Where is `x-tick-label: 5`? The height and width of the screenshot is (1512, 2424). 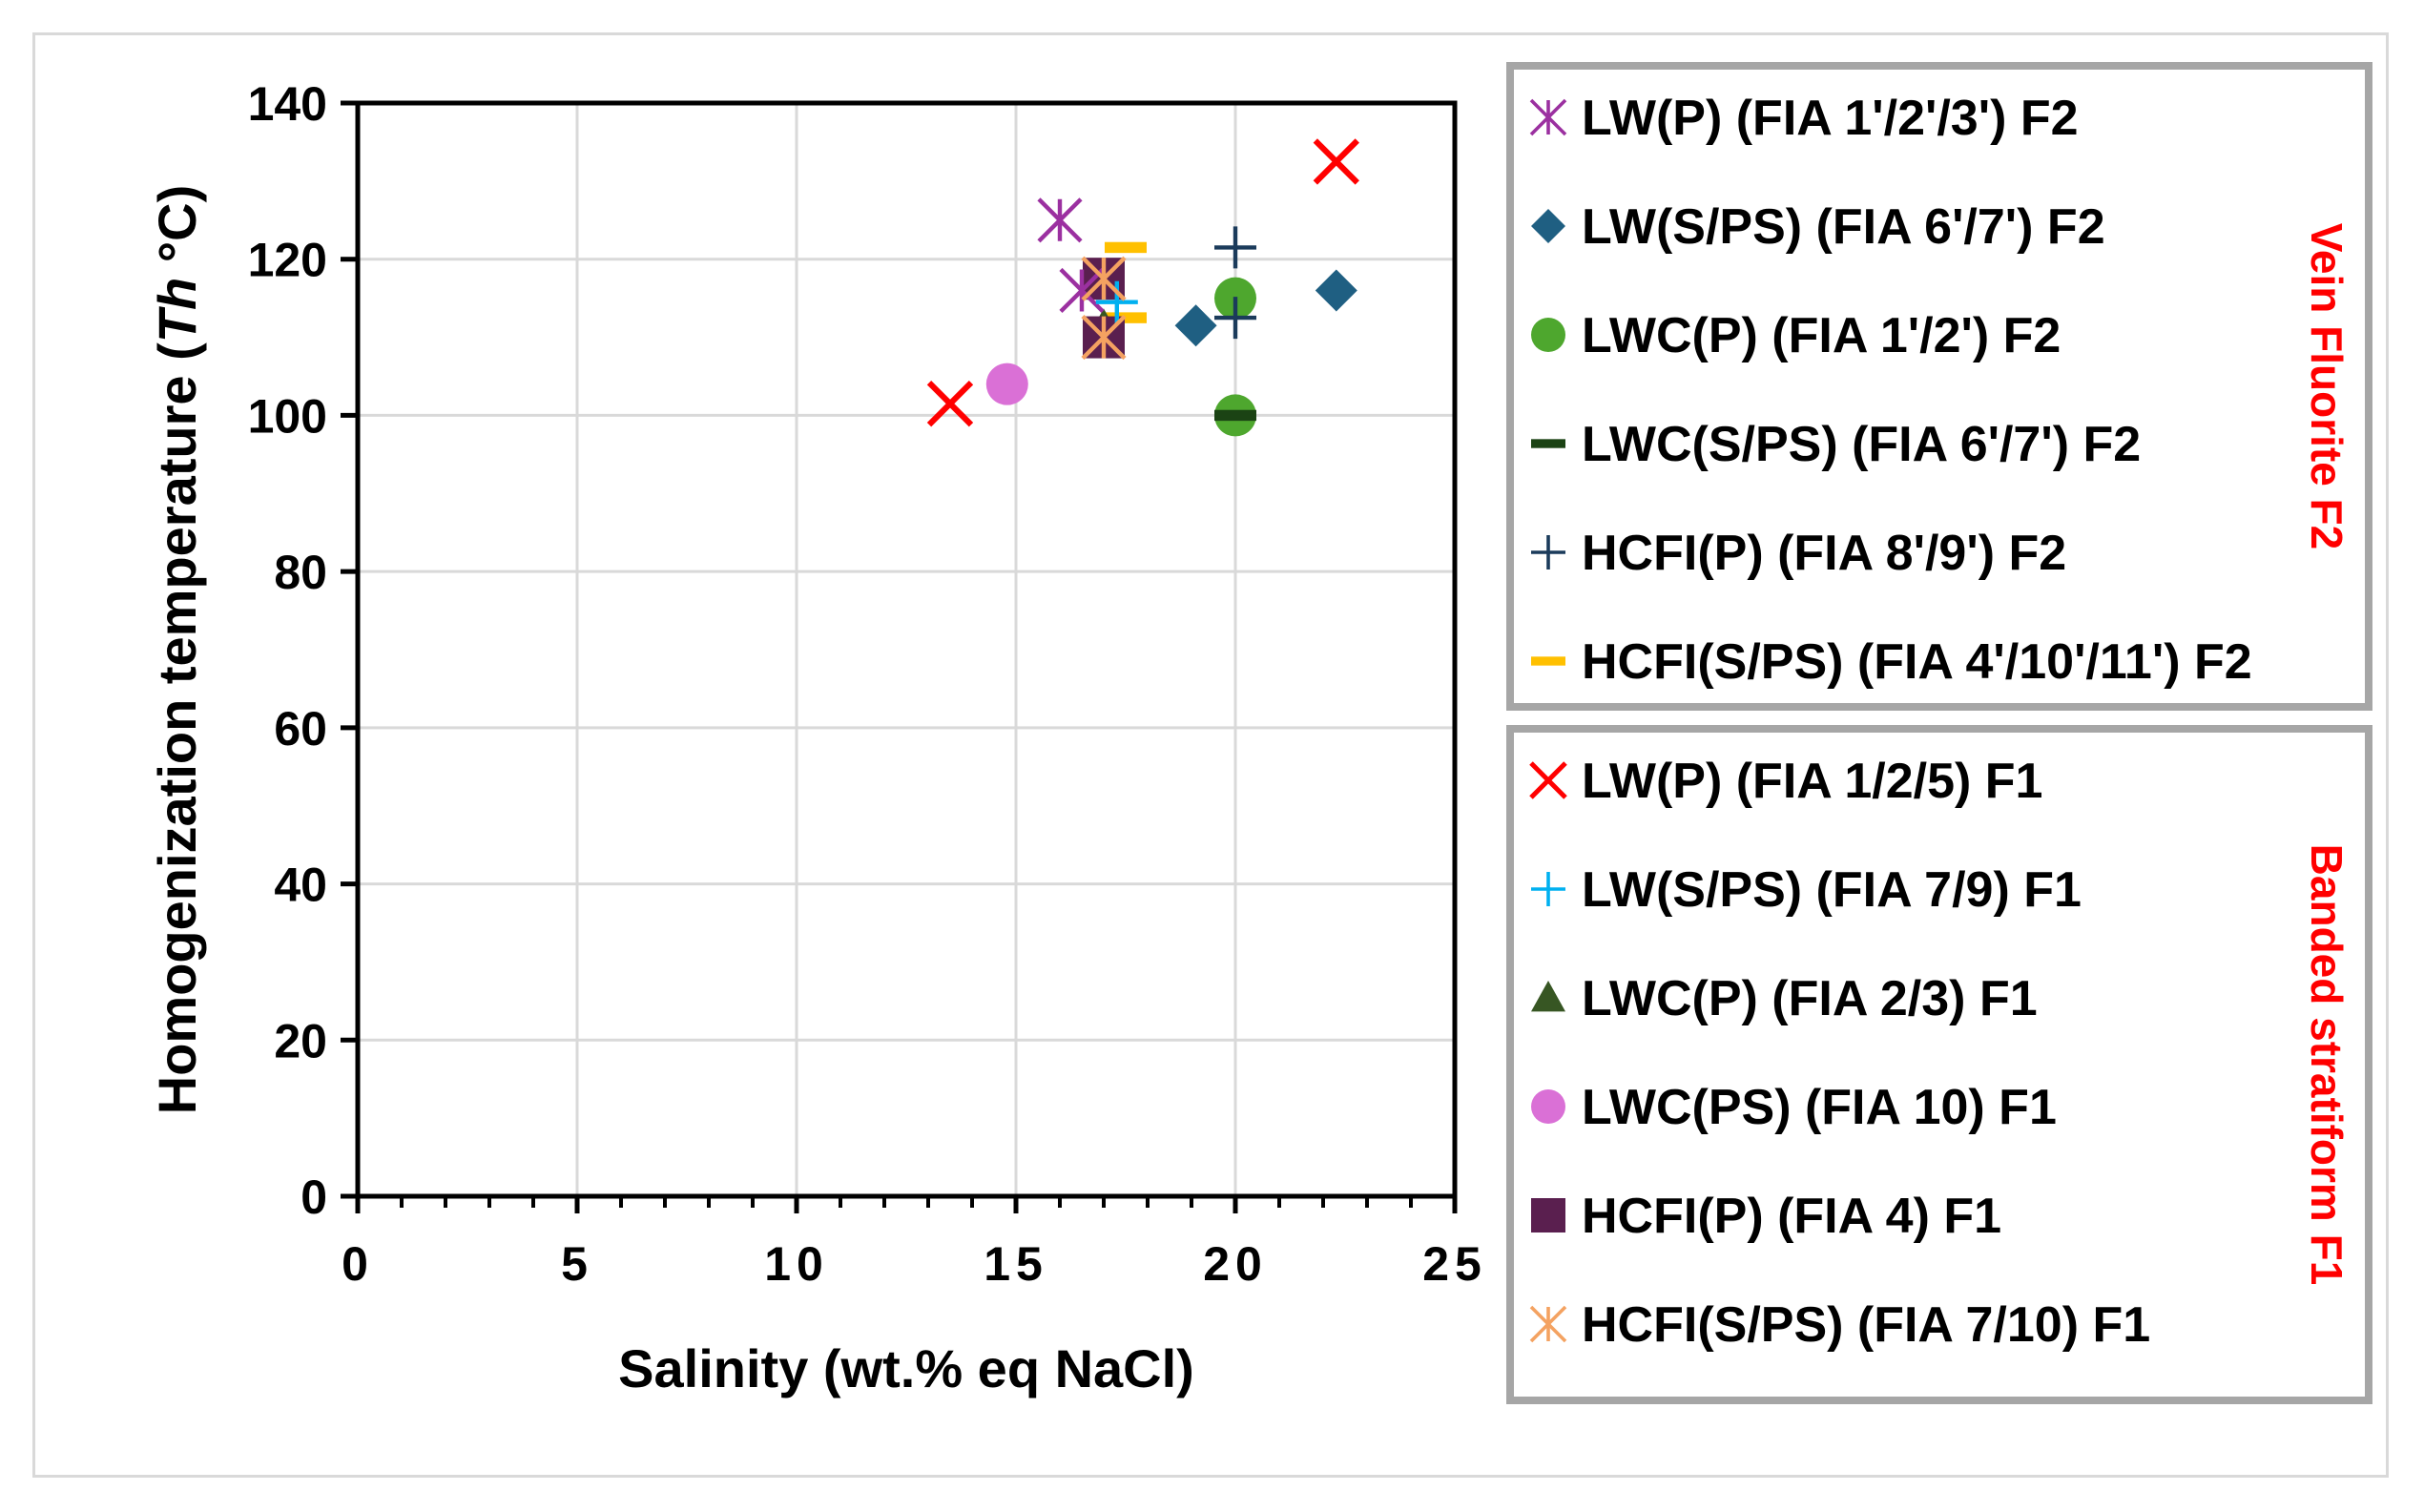
x-tick-label: 5 is located at coordinates (577, 1264).